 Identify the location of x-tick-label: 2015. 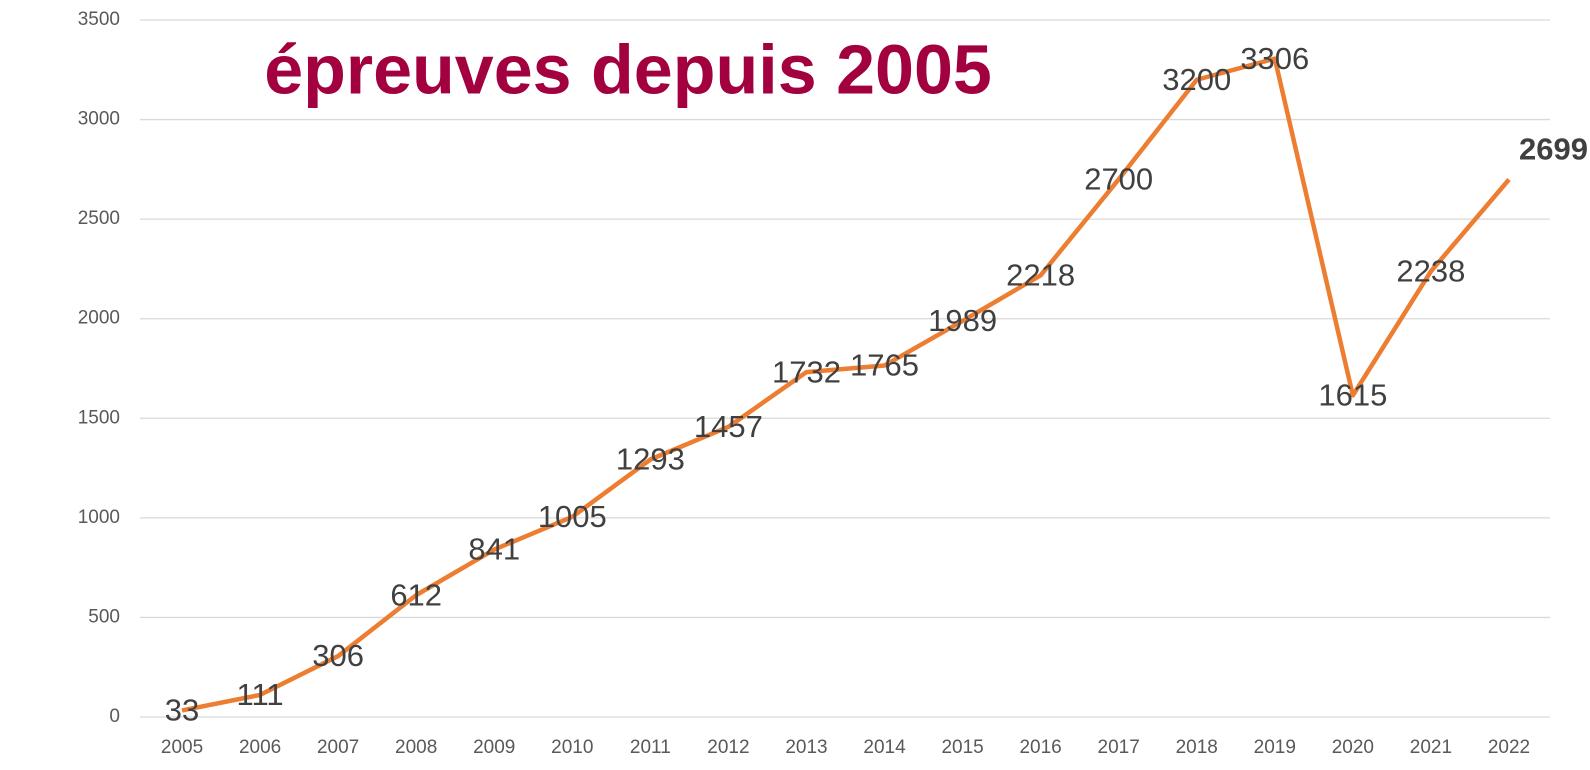
(962, 747).